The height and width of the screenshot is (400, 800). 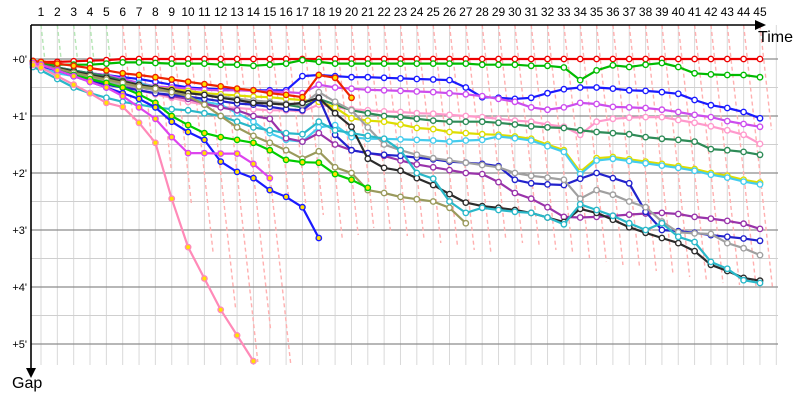 I want to click on x-tick-label: 35, so click(x=597, y=12).